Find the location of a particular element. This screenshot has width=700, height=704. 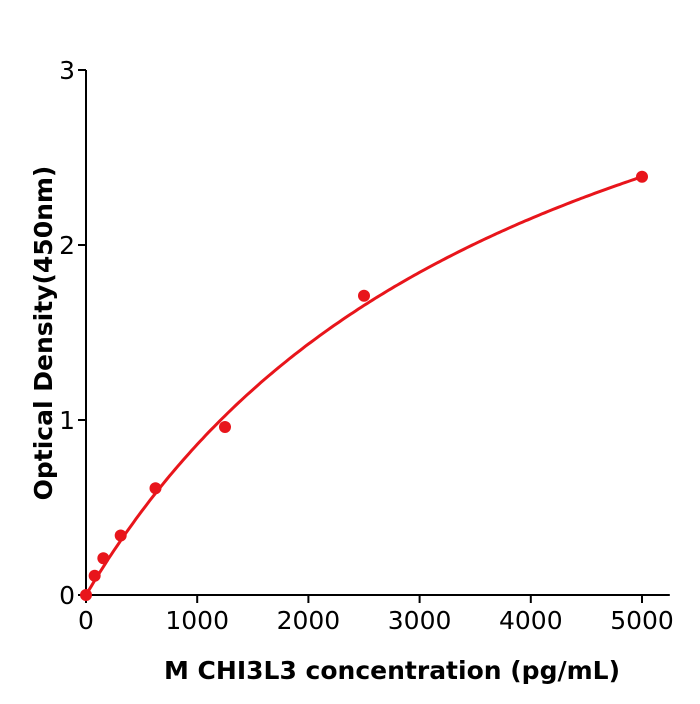

y-tick-label: 3 is located at coordinates (67, 70).